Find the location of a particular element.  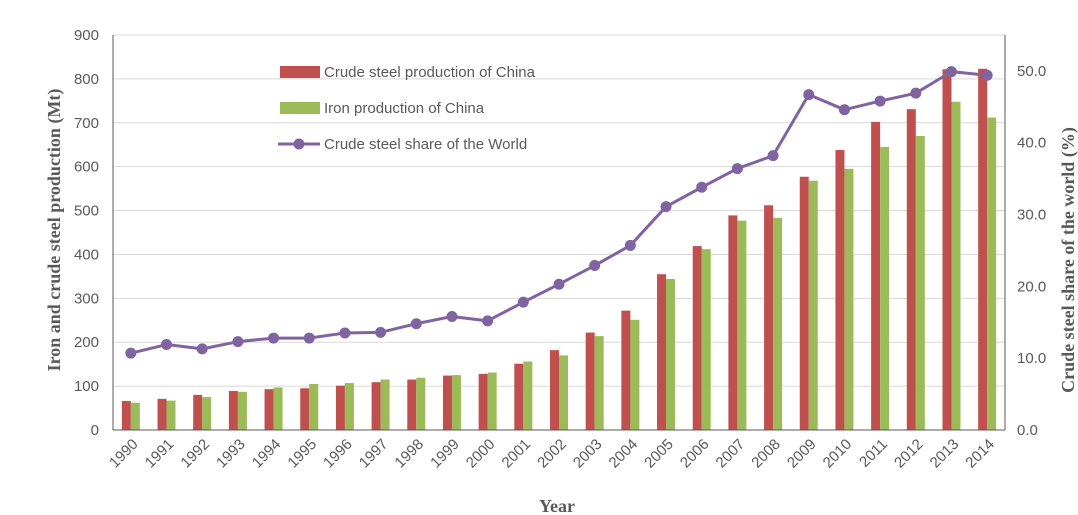

y2-tick-label: 0.0 is located at coordinates (1027, 430).